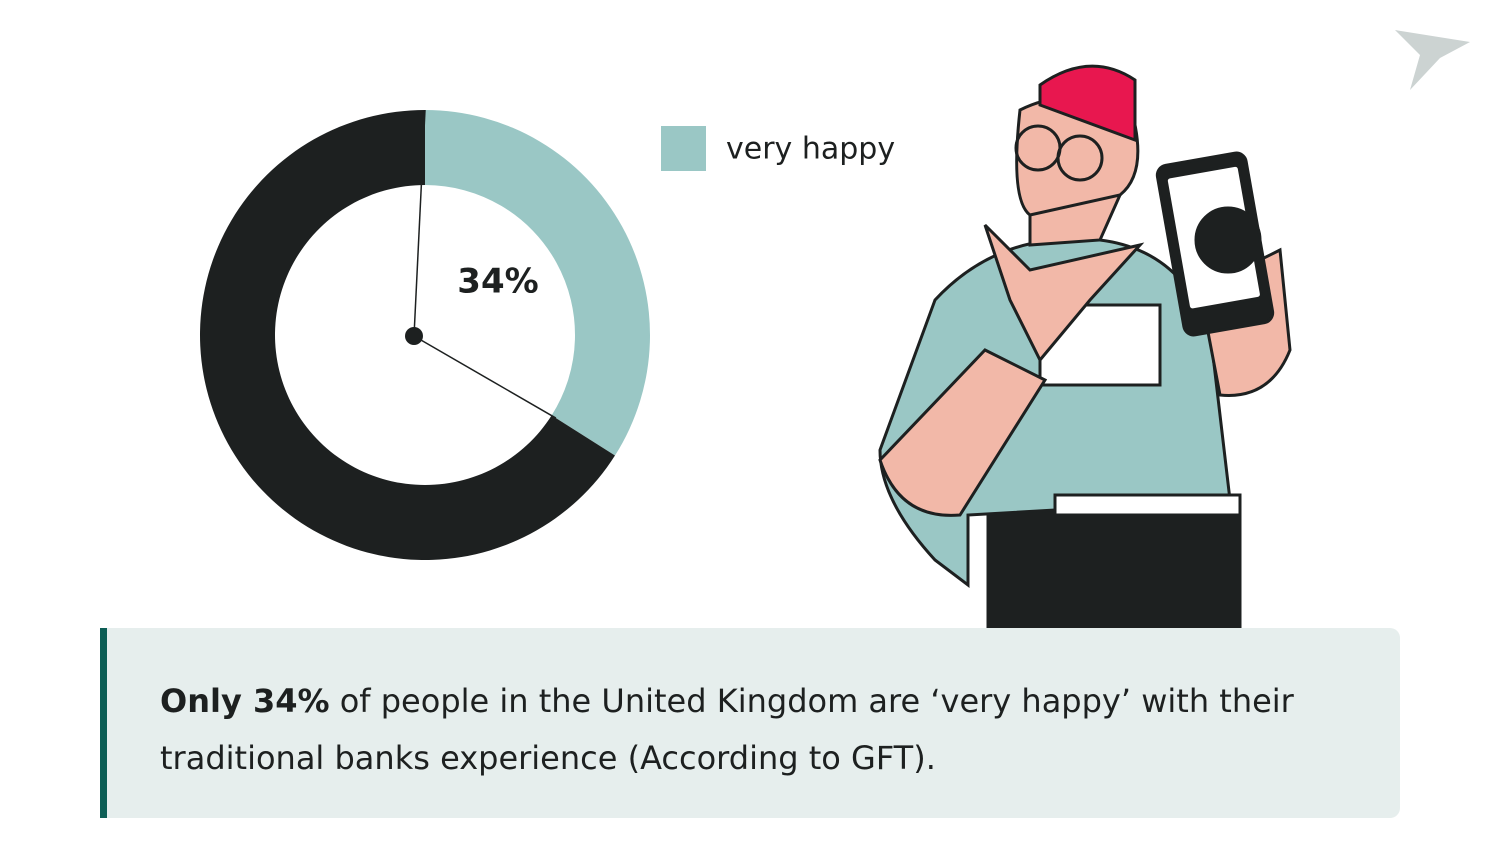  Describe the element at coordinates (1432, 60) in the screenshot. I see `logo` at that location.